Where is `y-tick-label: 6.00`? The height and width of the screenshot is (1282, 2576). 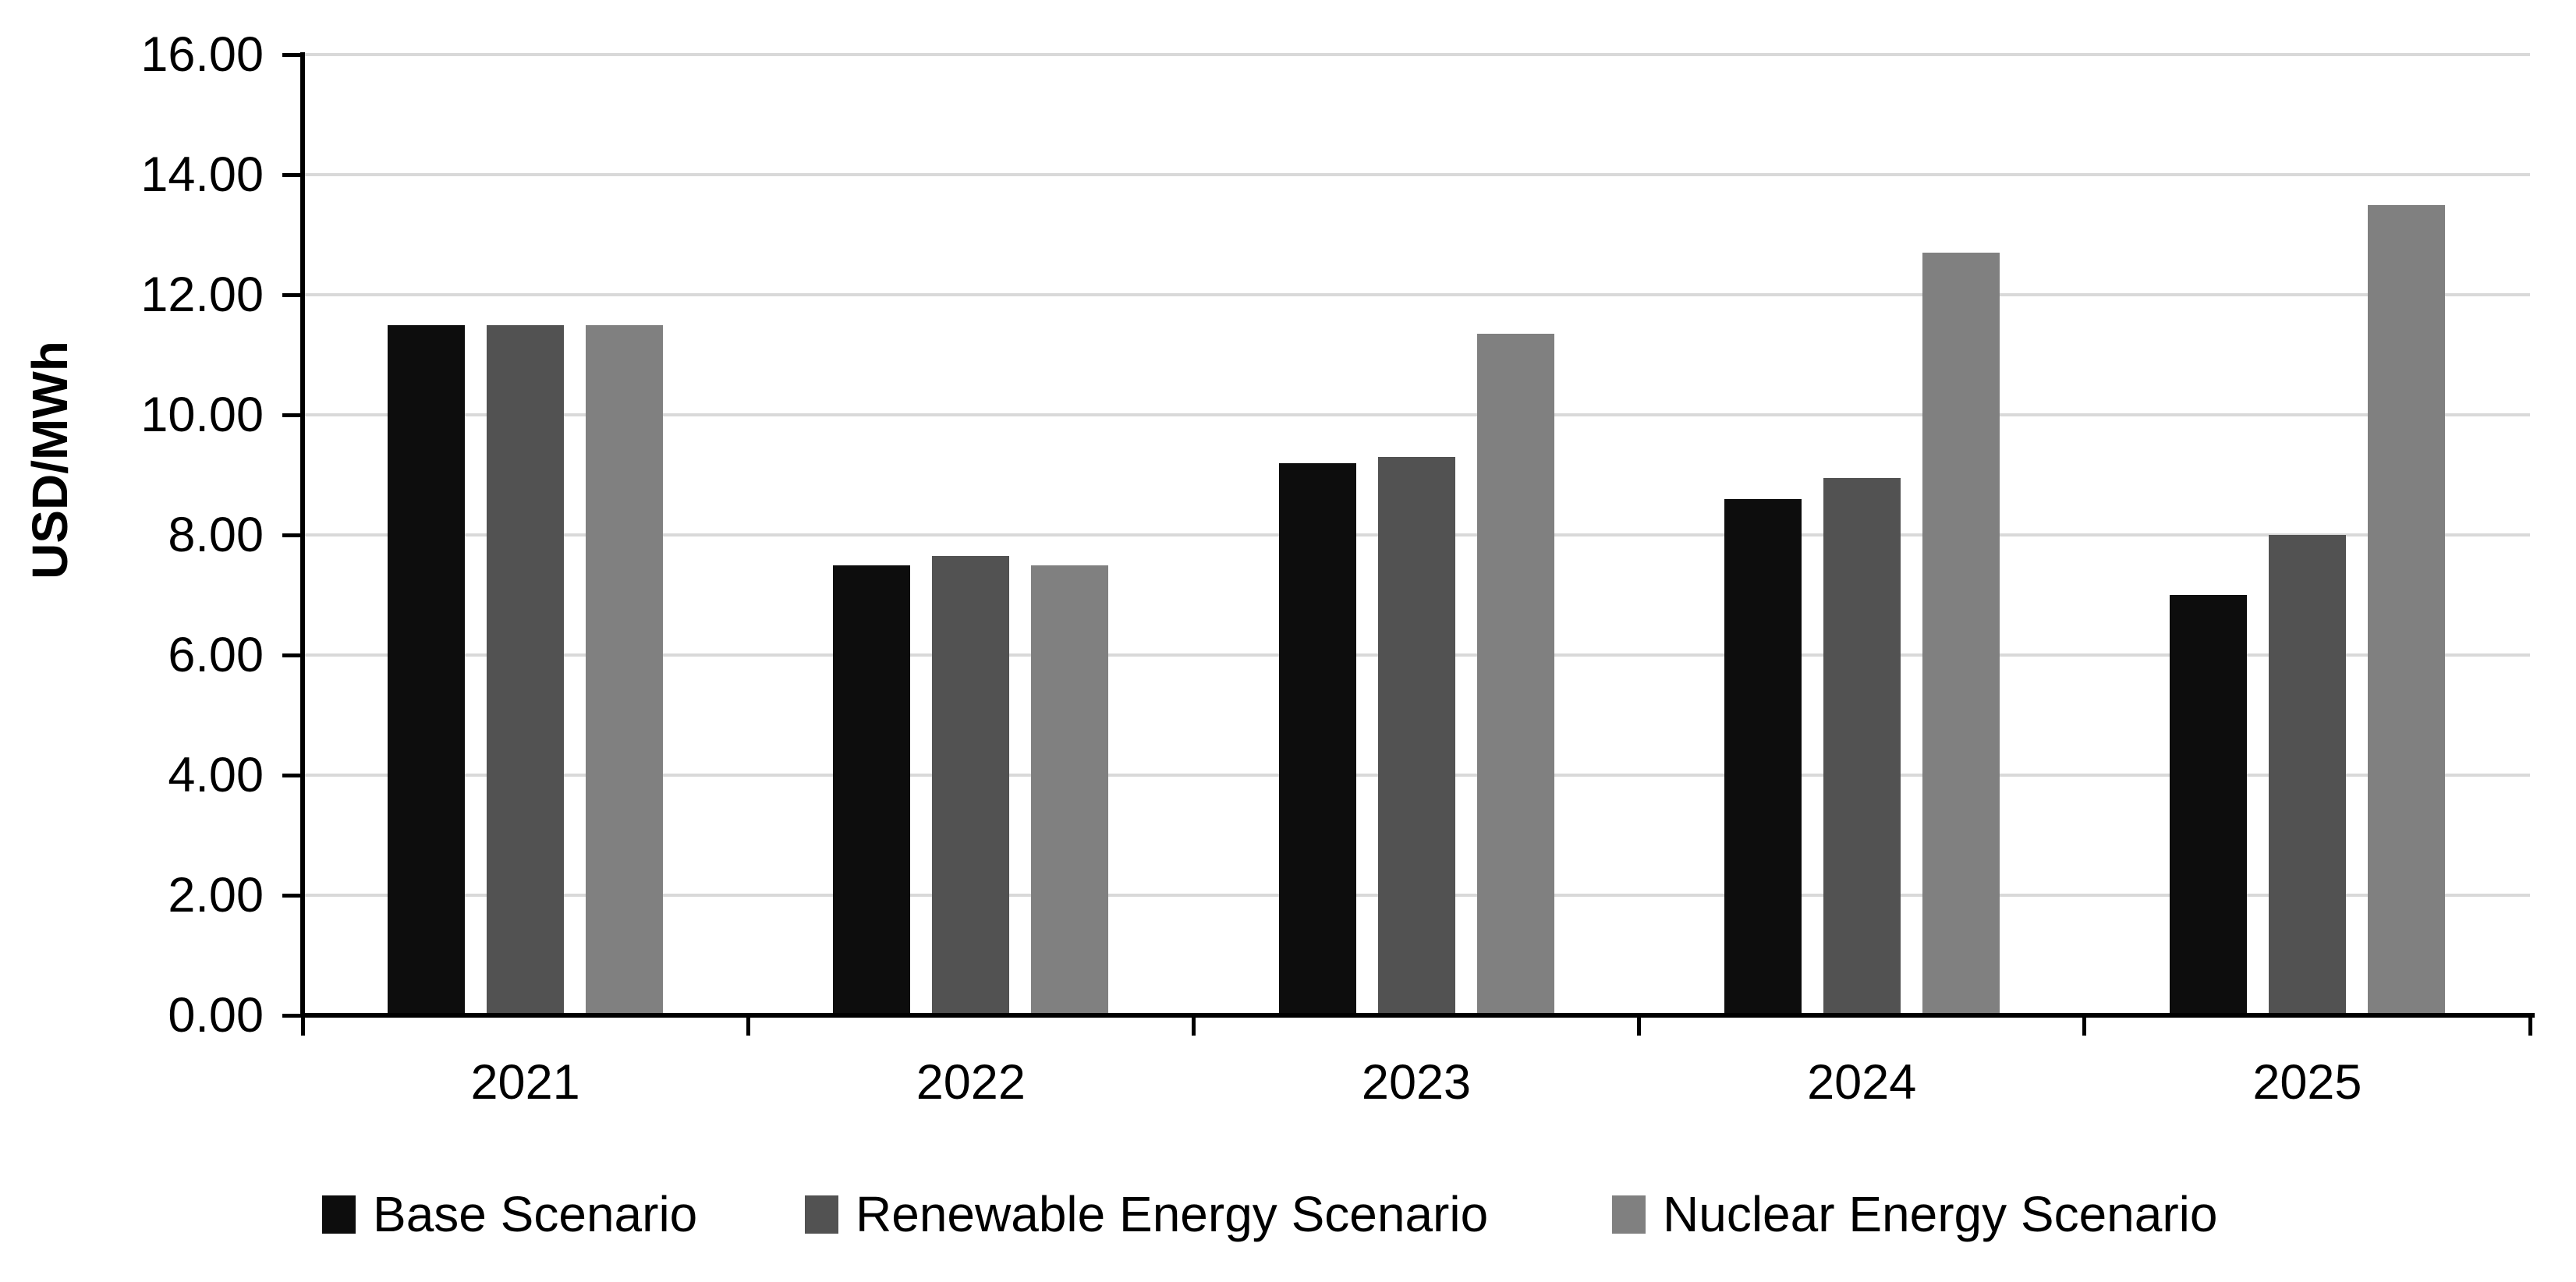
y-tick-label: 6.00 is located at coordinates (216, 655).